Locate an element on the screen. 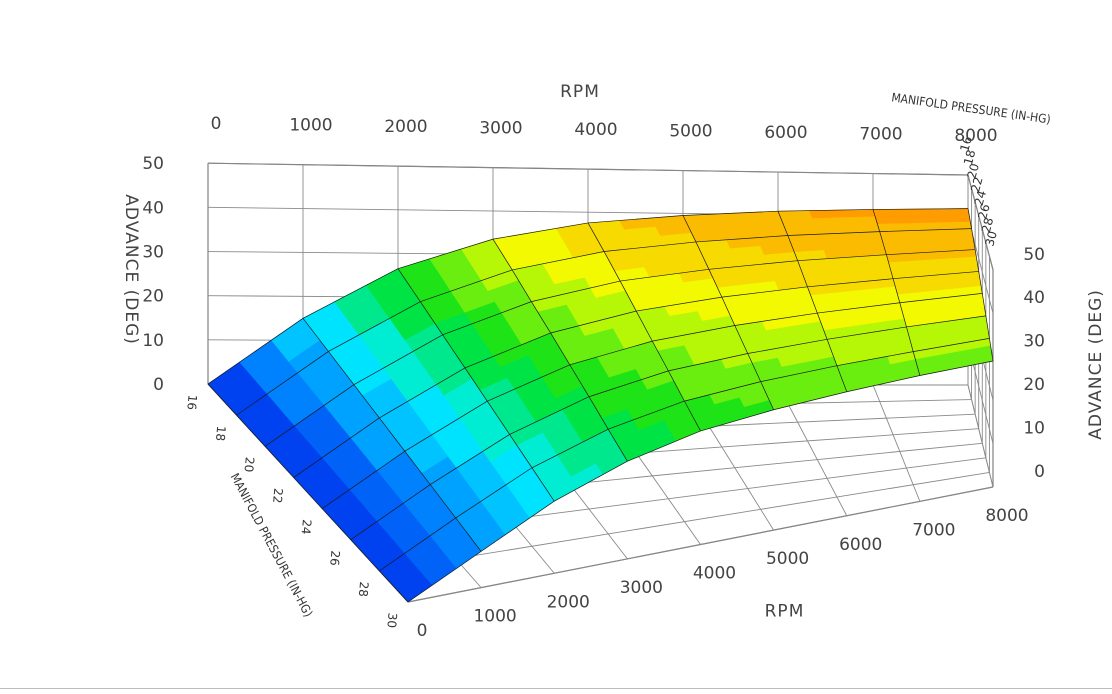 The image size is (1112, 694). advance-tick-right: 20 is located at coordinates (1034, 385).